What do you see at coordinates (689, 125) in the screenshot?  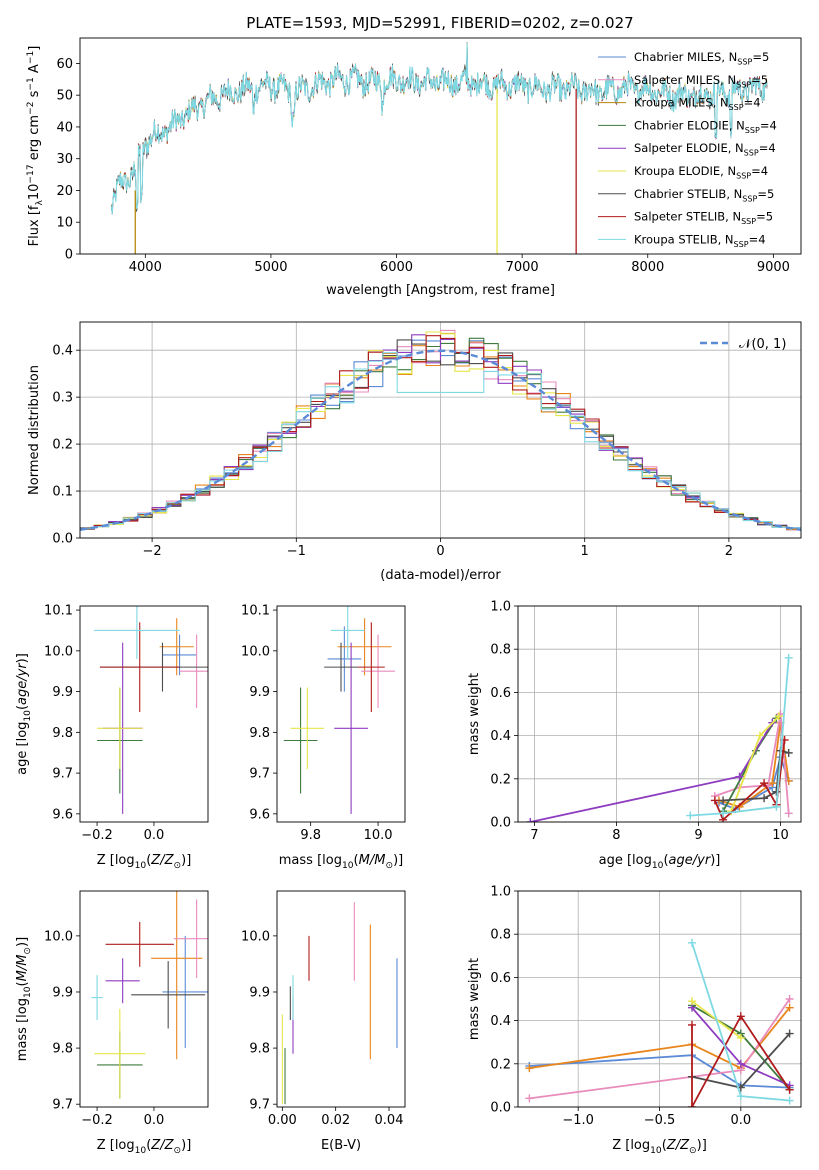 I see `legend-label-part: Chabrier ELODIE, N` at bounding box center [689, 125].